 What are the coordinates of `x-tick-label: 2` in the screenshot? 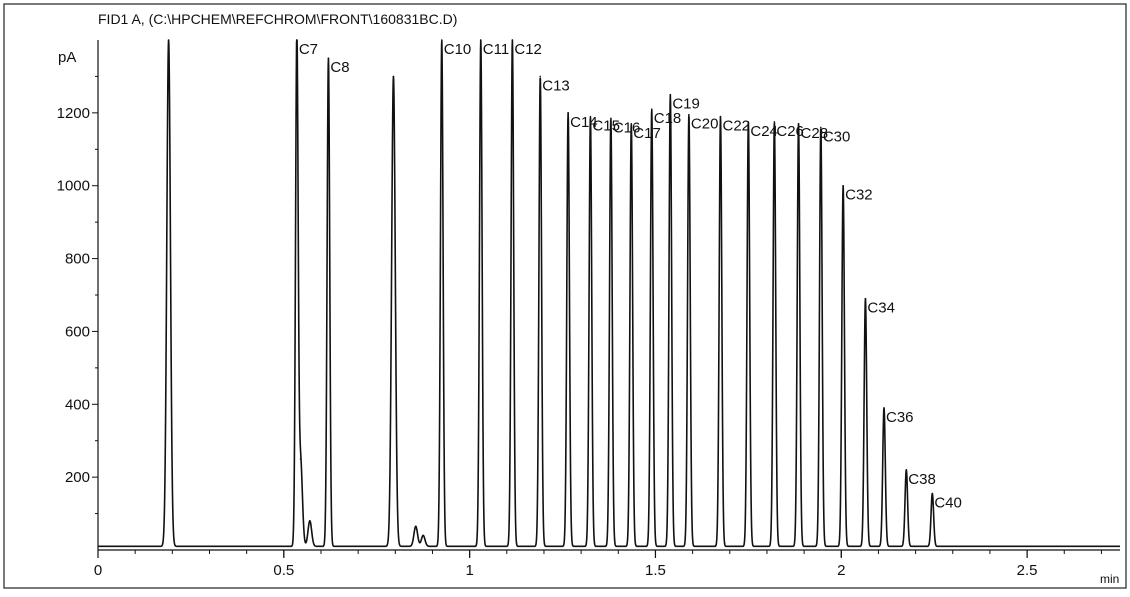 It's located at (841, 570).